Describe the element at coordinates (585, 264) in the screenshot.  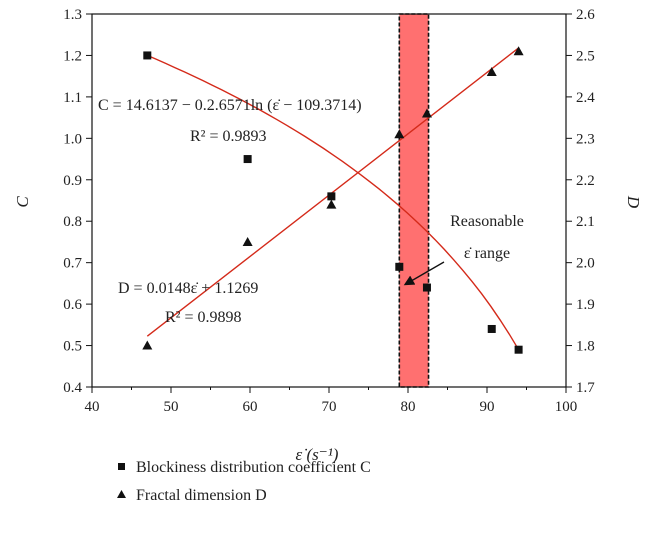
I see `y-right-tick-label: 2.0` at that location.